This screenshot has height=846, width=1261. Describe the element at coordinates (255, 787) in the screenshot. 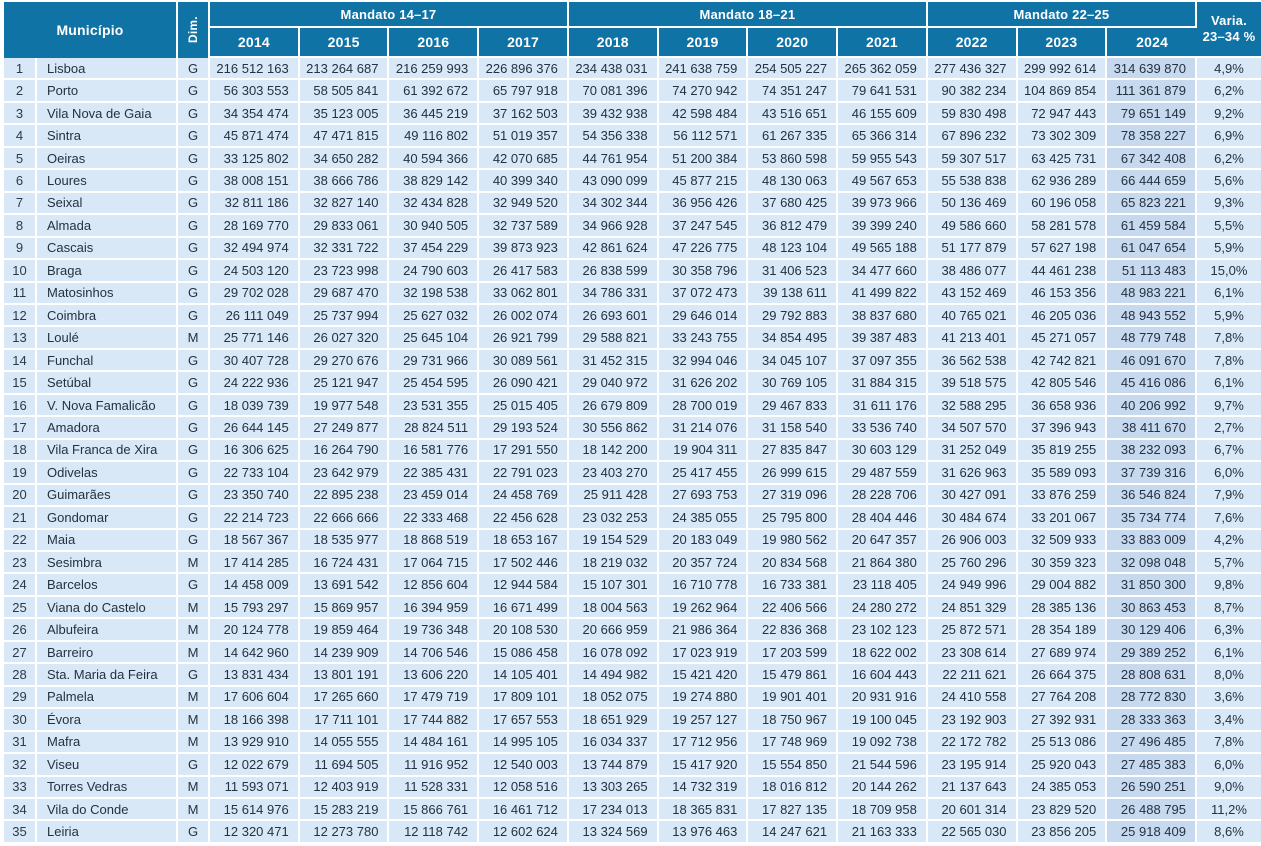

I see `value-2014: 11 593 071` at that location.